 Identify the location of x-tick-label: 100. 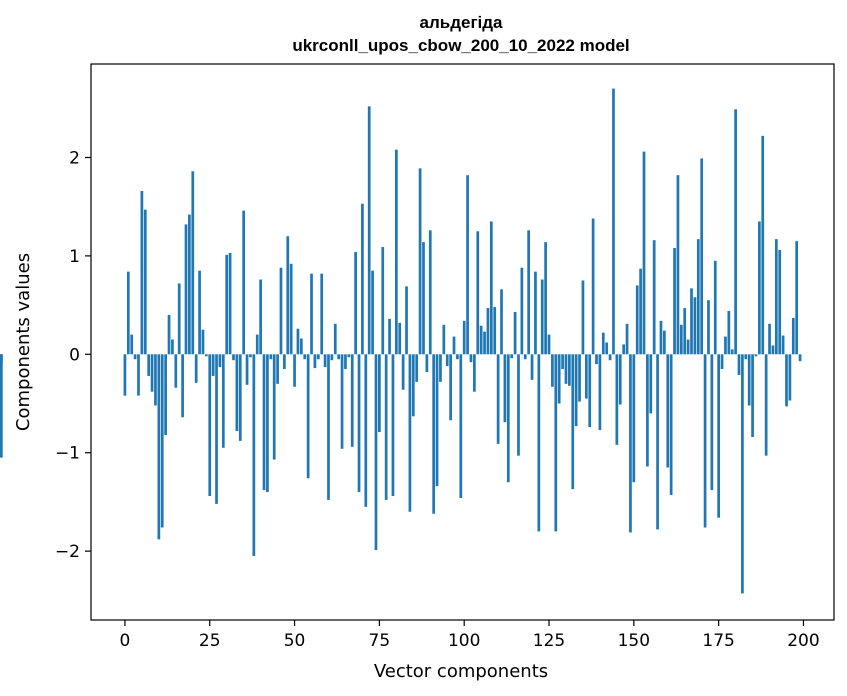
(464, 641).